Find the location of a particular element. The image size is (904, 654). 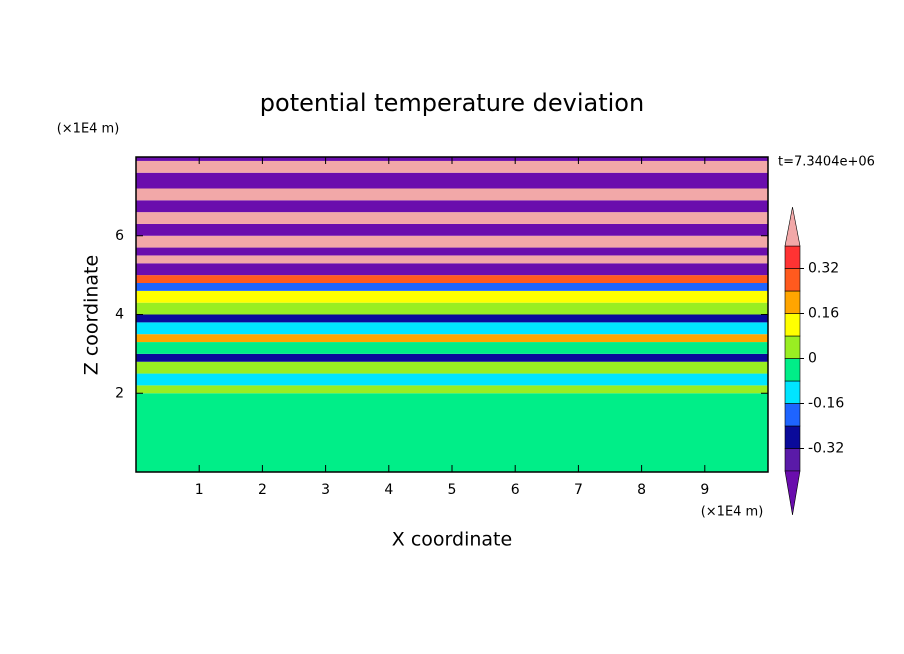

x-tick-label: 6 is located at coordinates (515, 490).